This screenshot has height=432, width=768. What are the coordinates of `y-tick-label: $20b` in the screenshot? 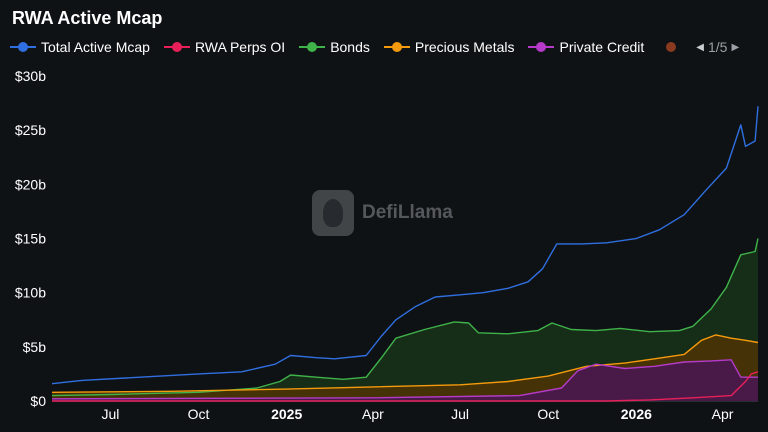 It's located at (30, 184).